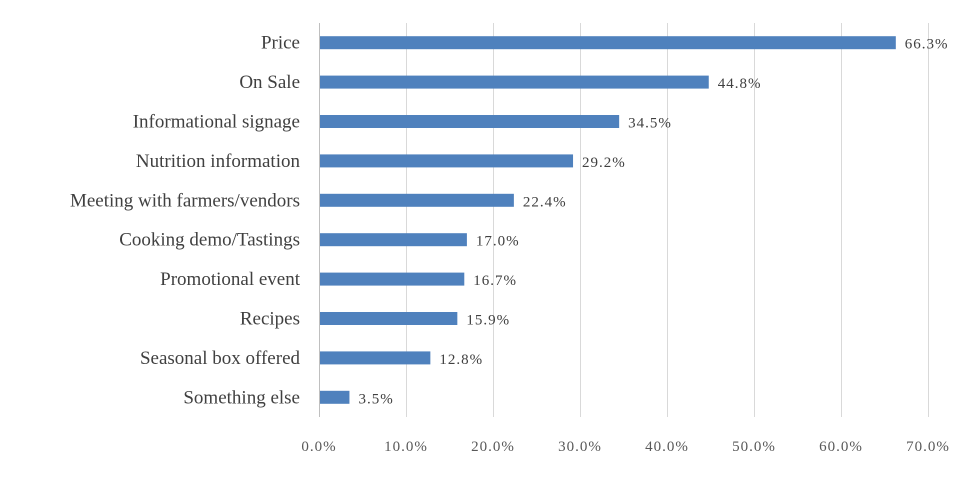 The width and height of the screenshot is (975, 478). Describe the element at coordinates (493, 447) in the screenshot. I see `x-tick-label: 20.0%` at that location.